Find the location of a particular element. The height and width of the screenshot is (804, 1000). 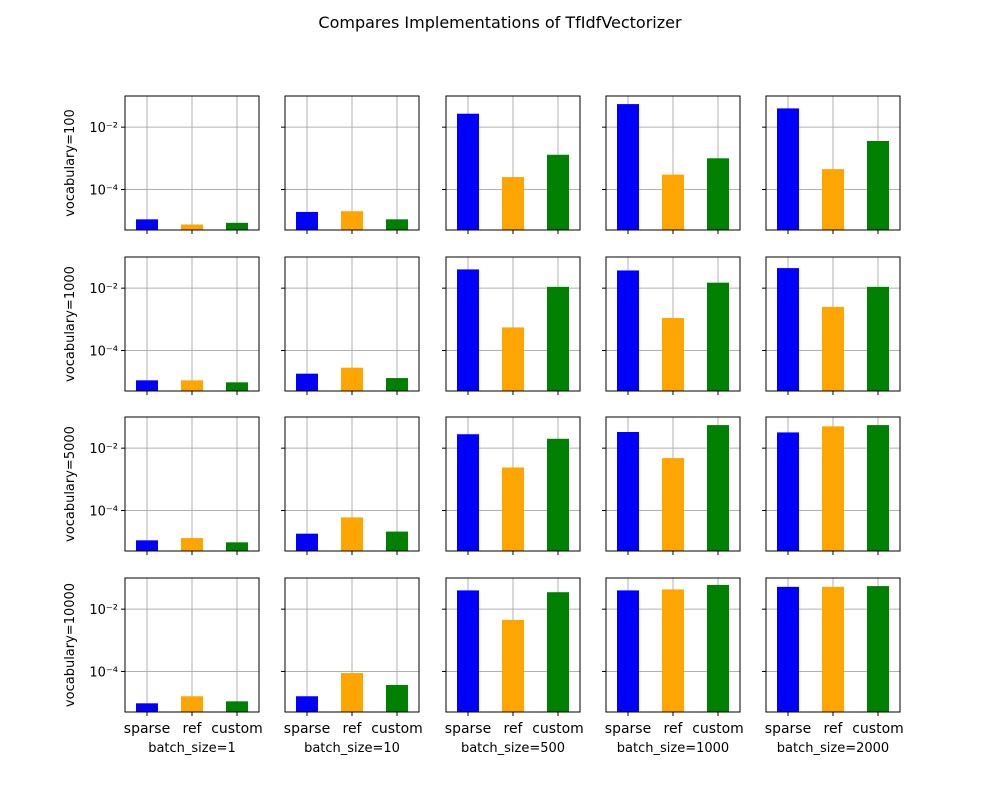

y-axis-label: vocabulary=100 is located at coordinates (70, 163).